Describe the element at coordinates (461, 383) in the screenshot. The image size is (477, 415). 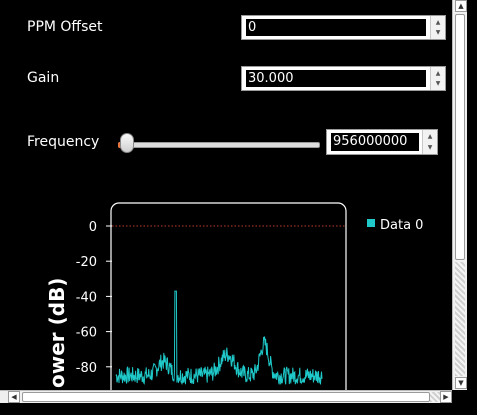
I see `scroll-down-icon: ▼` at that location.